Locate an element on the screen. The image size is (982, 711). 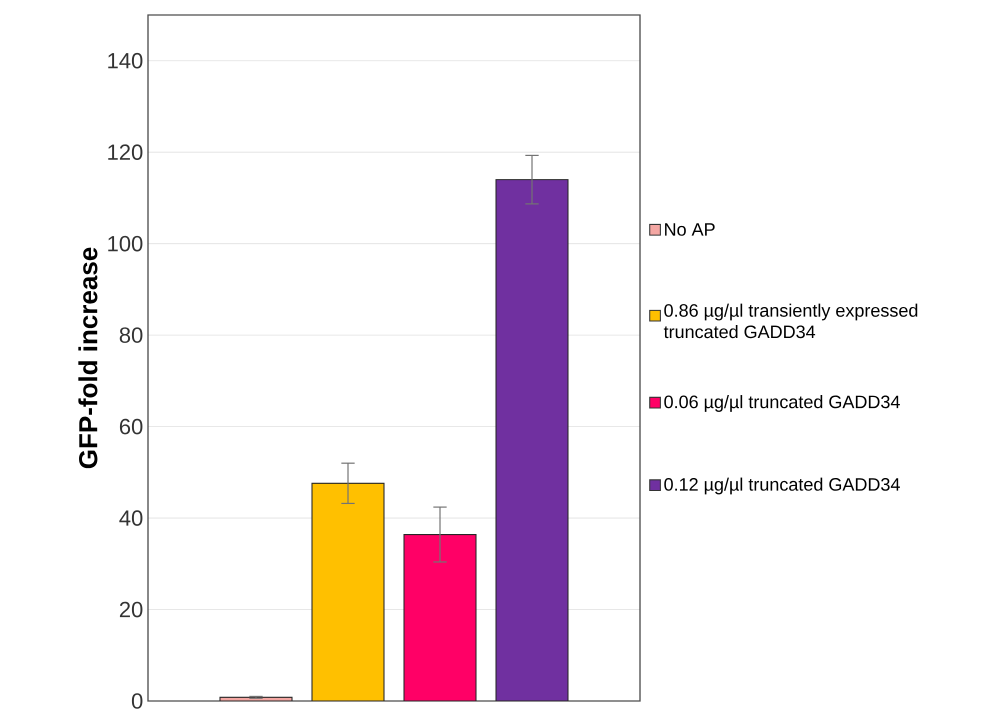
legend-label: 0.86 µg/µl transiently expressed truncated GADD34 is located at coordinates (791, 321).